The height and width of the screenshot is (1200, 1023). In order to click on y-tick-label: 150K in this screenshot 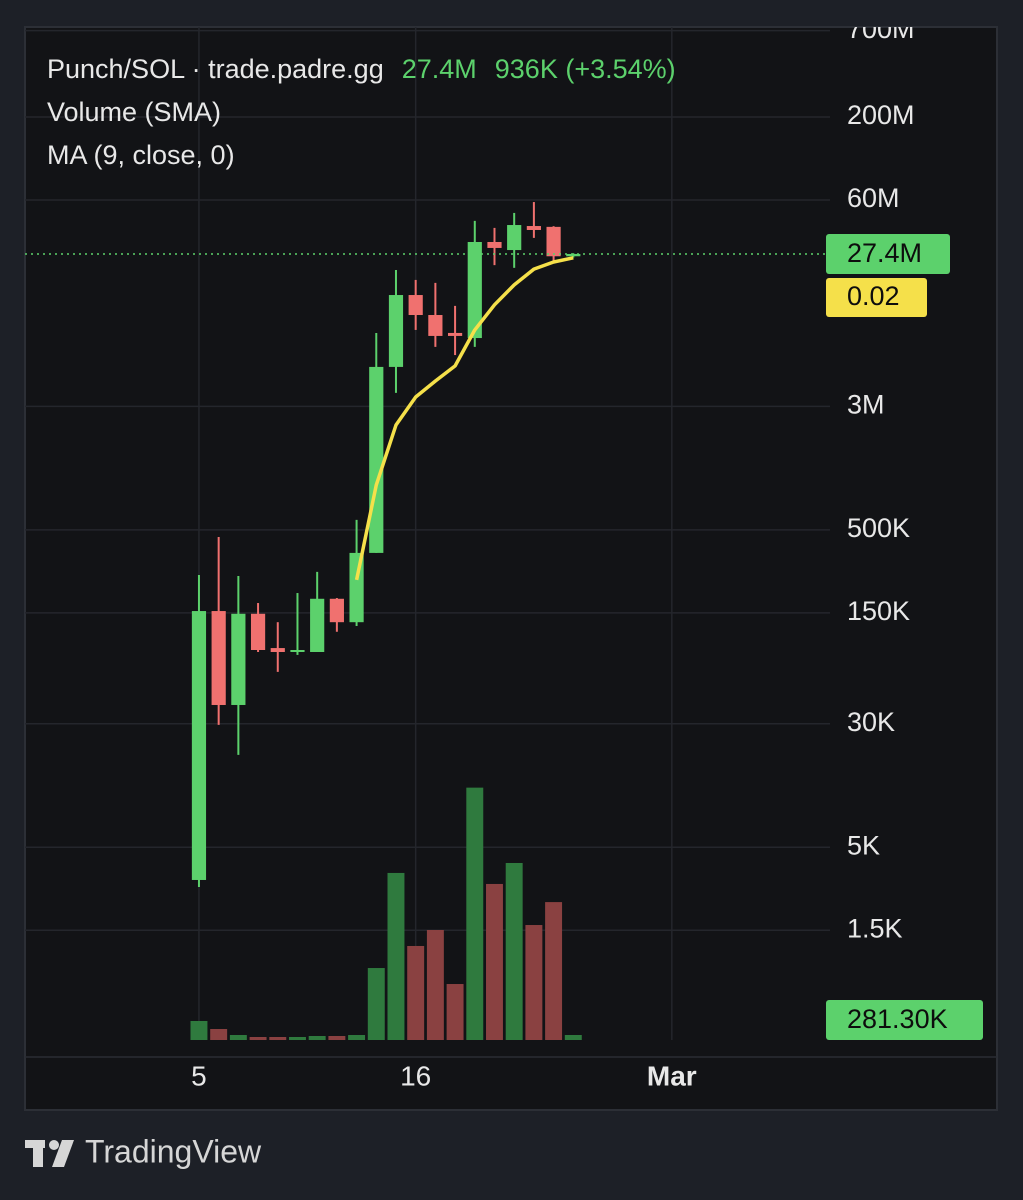, I will do `click(878, 611)`.